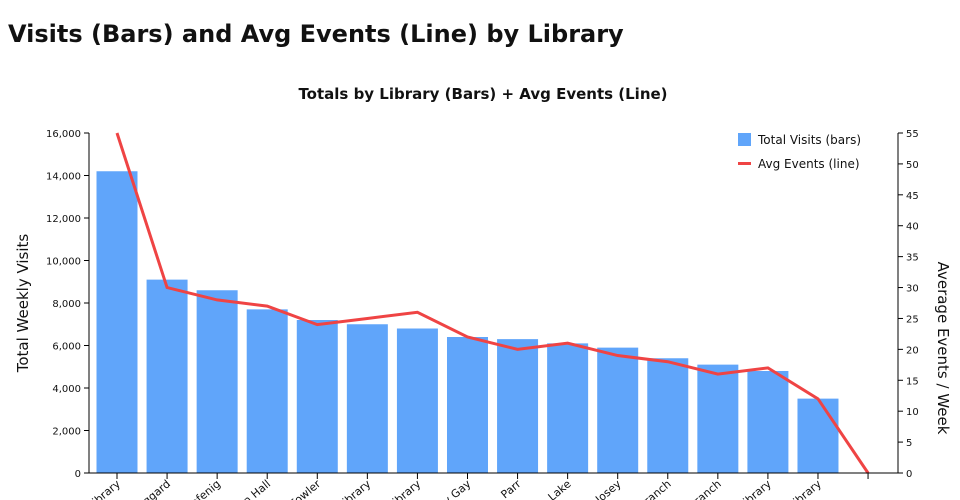 The image size is (960, 500). What do you see at coordinates (912, 381) in the screenshot?
I see `y2-tick-label: 15` at bounding box center [912, 381].